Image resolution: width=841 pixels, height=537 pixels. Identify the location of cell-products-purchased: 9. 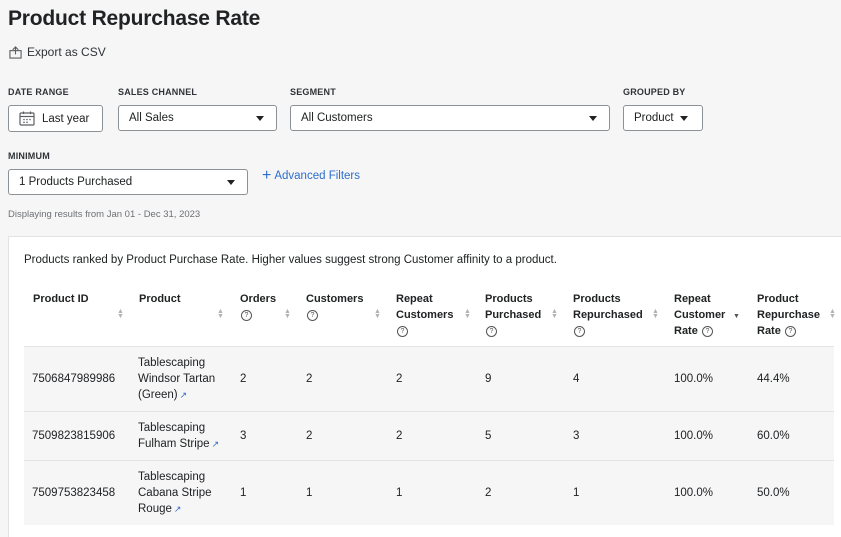
(488, 379).